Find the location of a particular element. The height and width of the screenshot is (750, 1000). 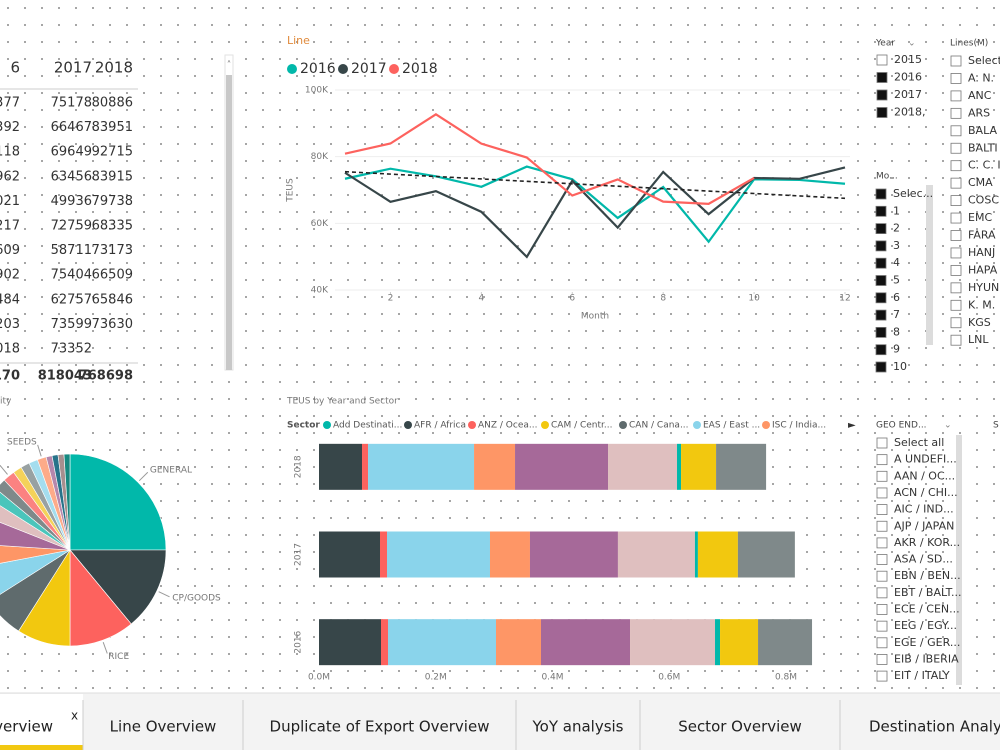

slicer-item: K. M. is located at coordinates (981, 304).